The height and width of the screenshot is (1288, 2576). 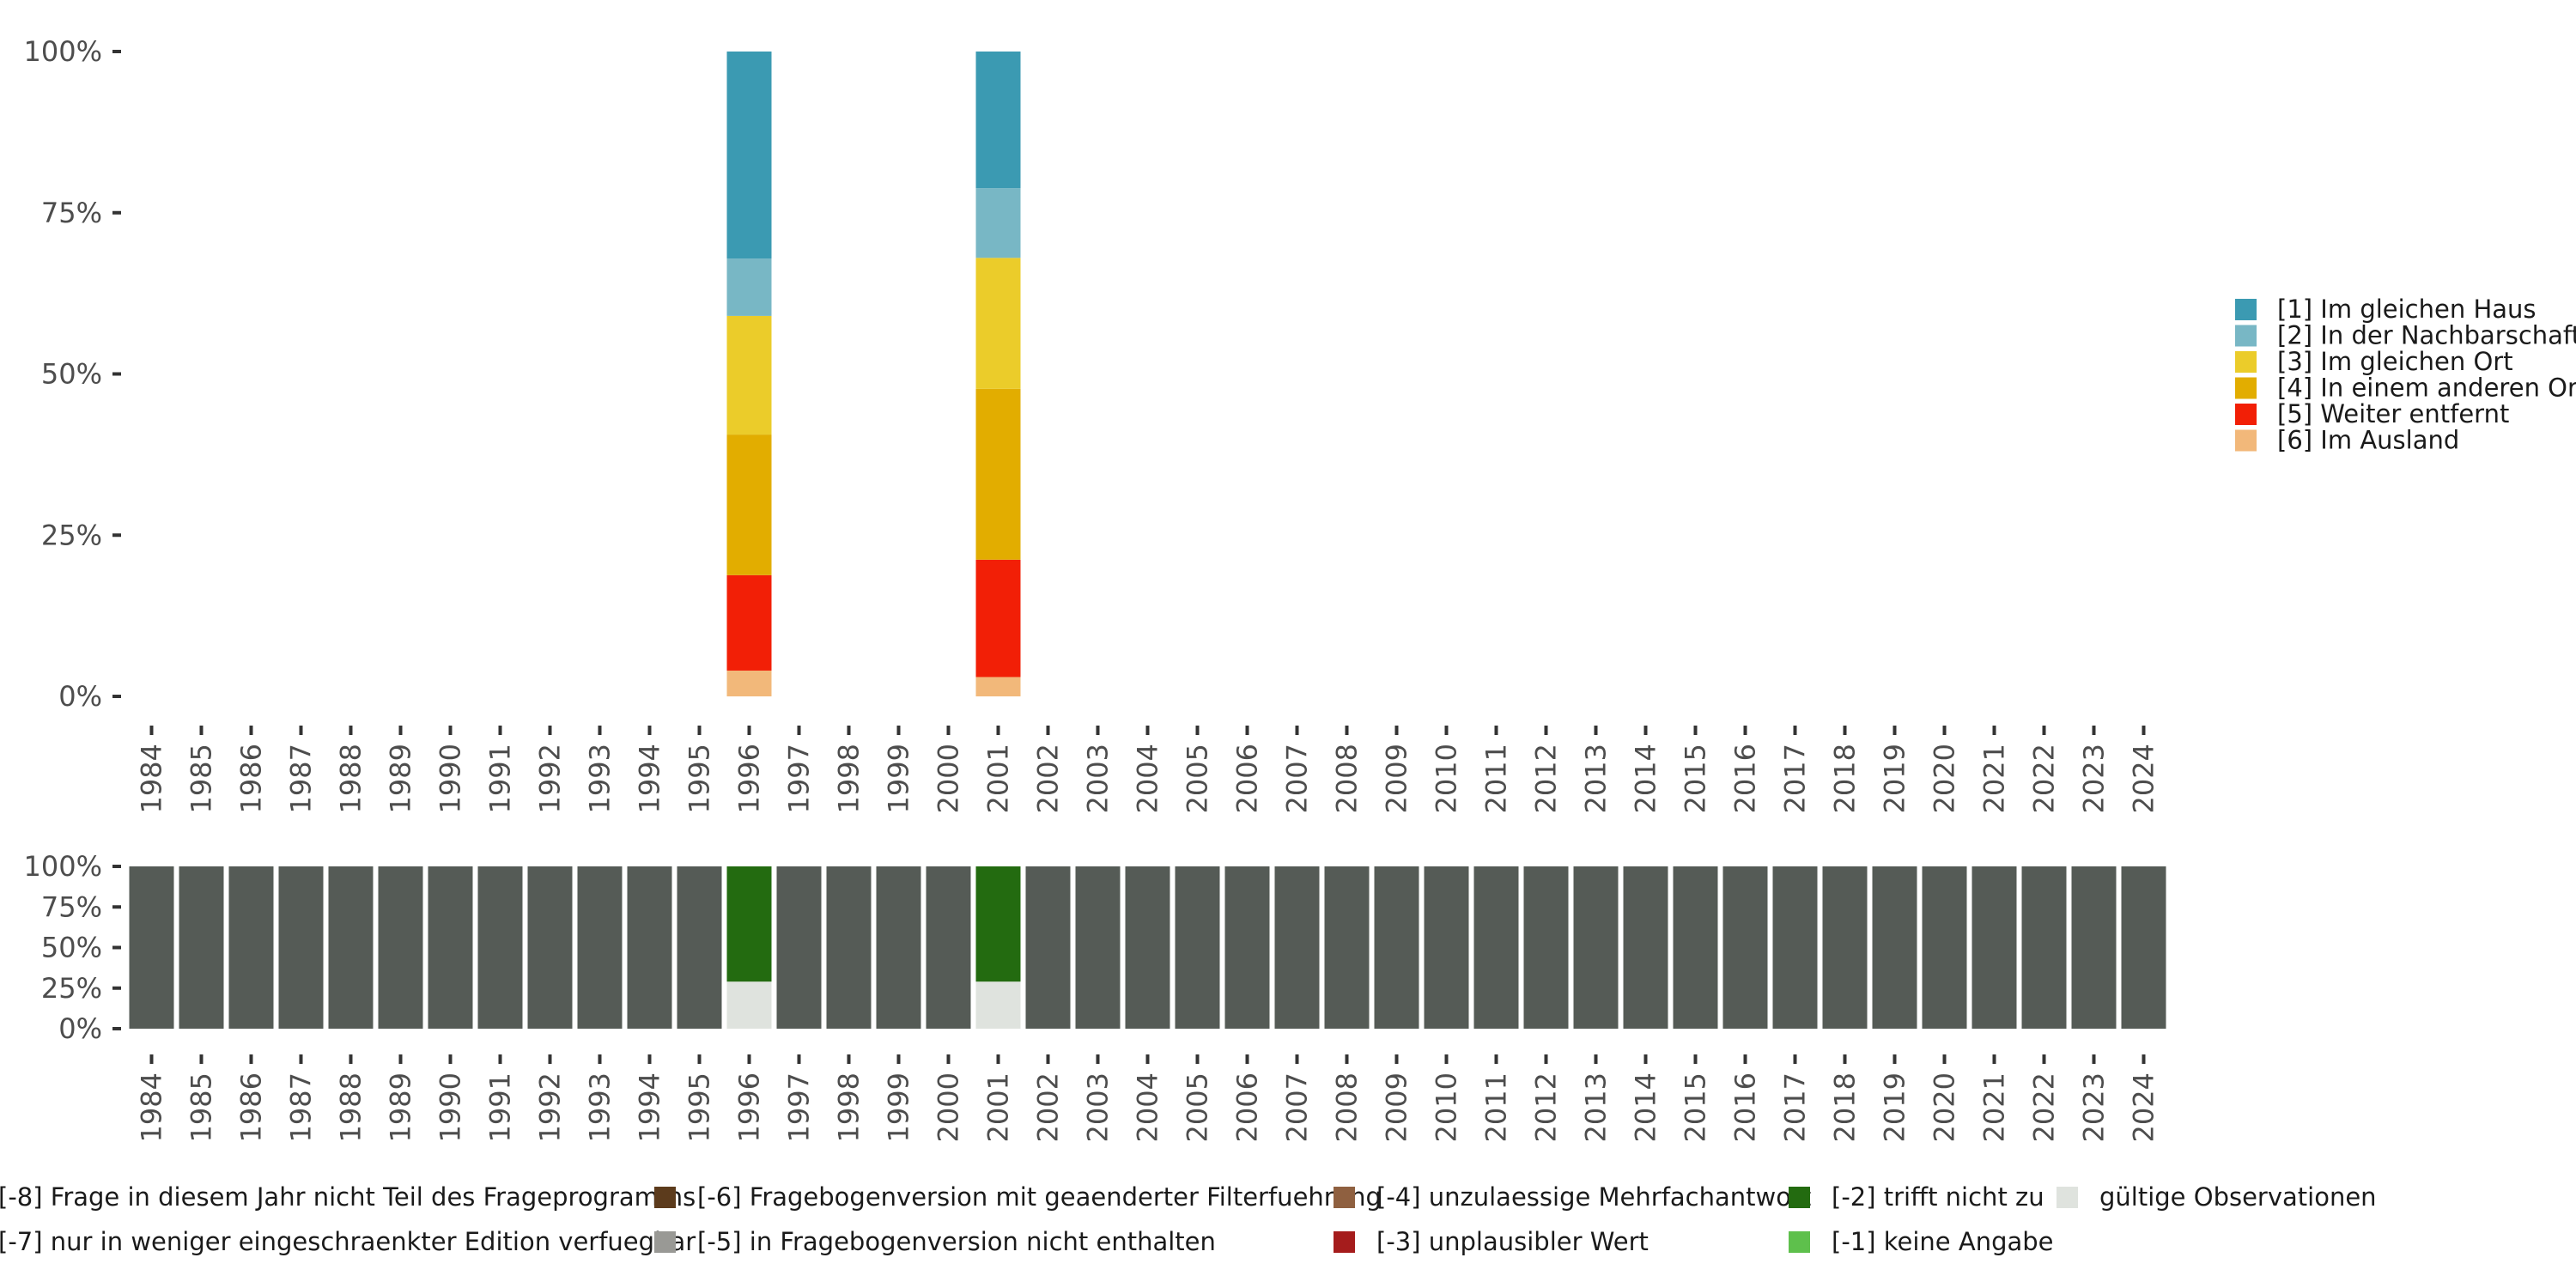 What do you see at coordinates (949, 779) in the screenshot?
I see `x-tick-label: 2000` at bounding box center [949, 779].